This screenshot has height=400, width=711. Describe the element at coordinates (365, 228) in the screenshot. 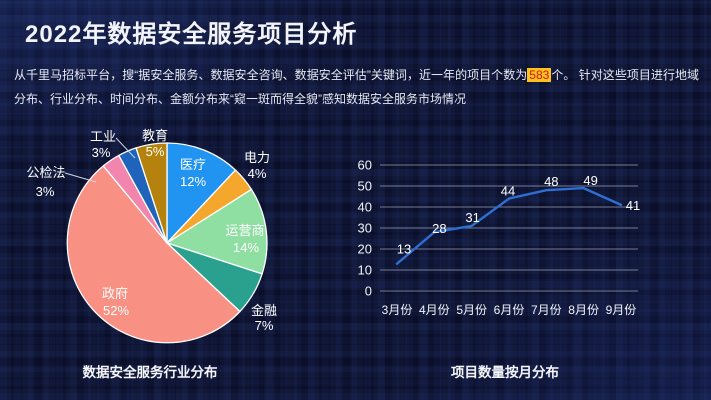

I see `svg-text: 30` at that location.